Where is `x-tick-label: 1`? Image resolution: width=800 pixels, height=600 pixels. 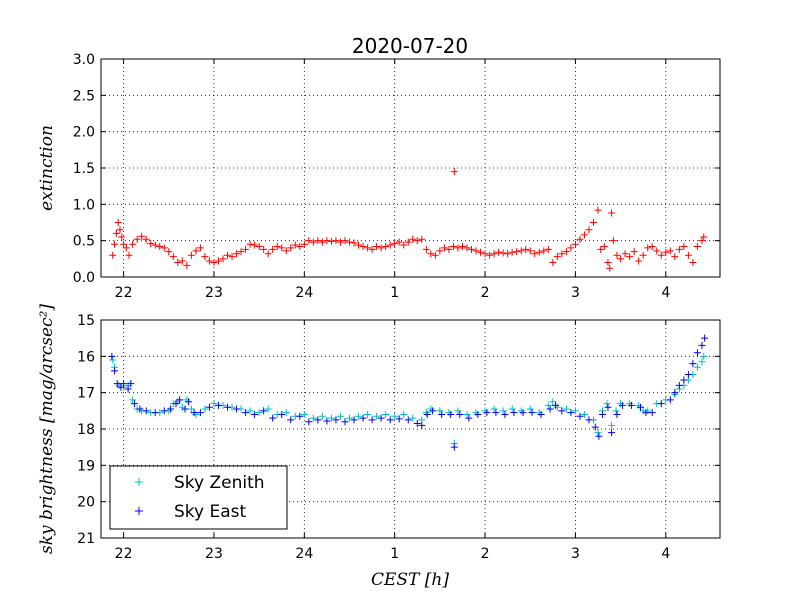 x-tick-label: 1 is located at coordinates (394, 293).